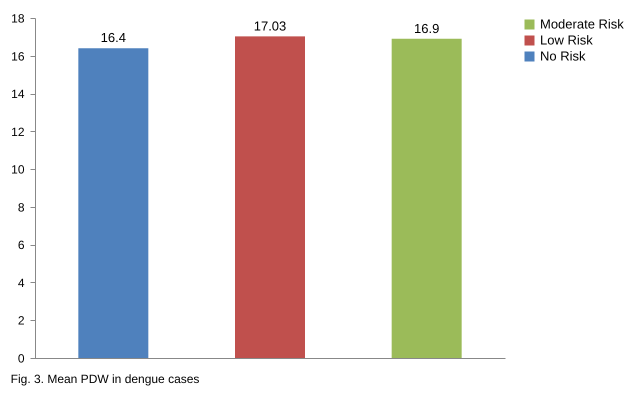 The image size is (626, 411). I want to click on y-tick-label: 6, so click(21, 245).